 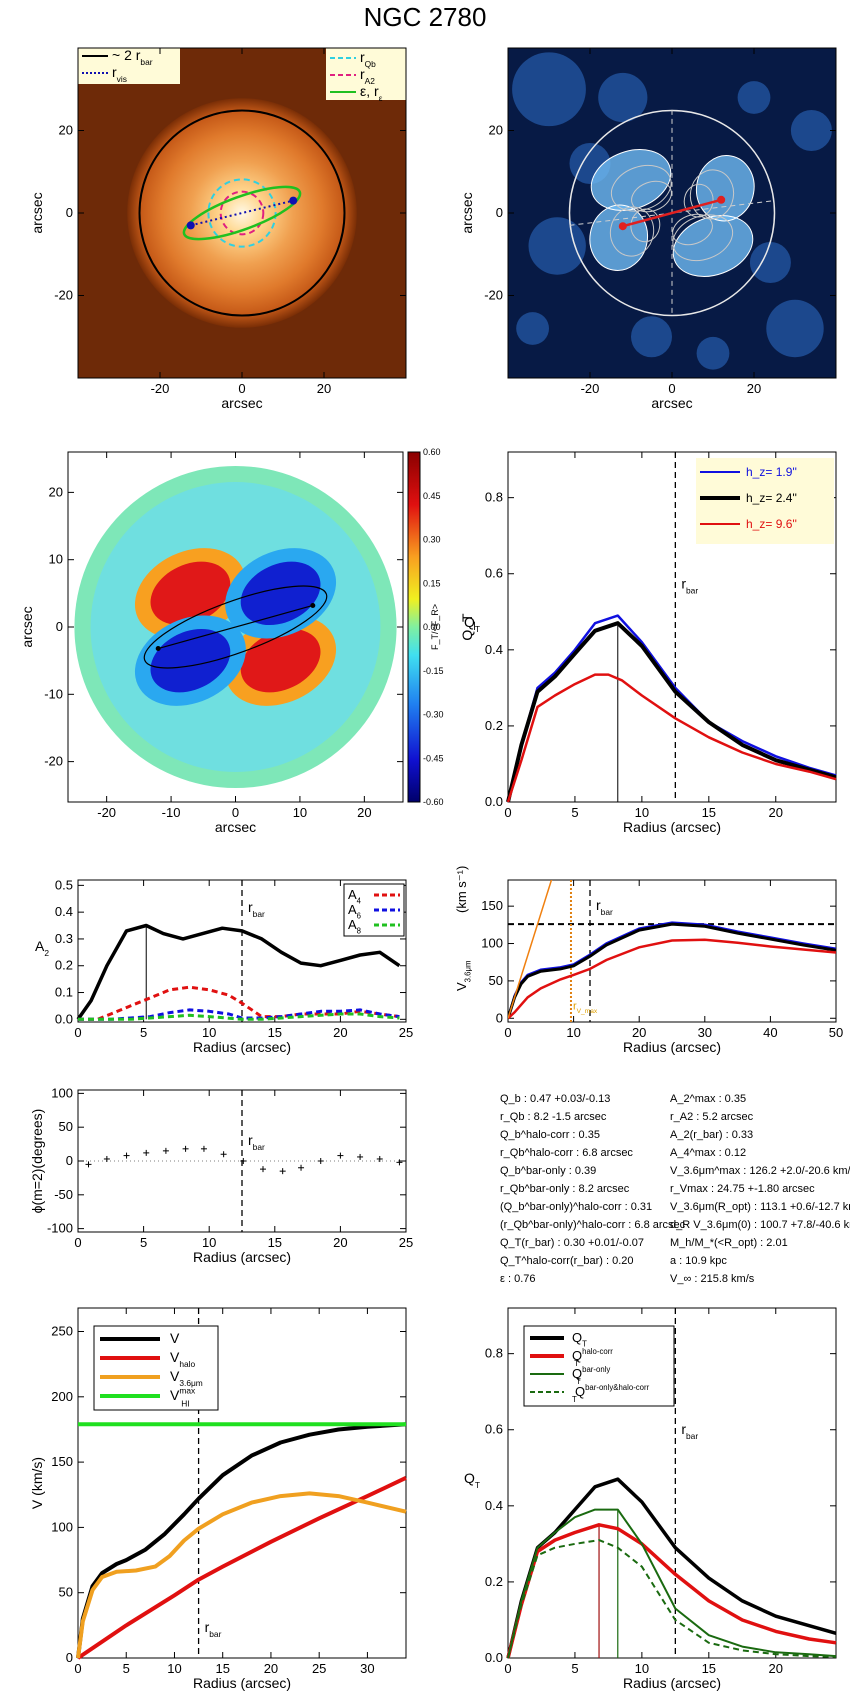 I want to click on y-tick-label: 100, so click(x=492, y=943).